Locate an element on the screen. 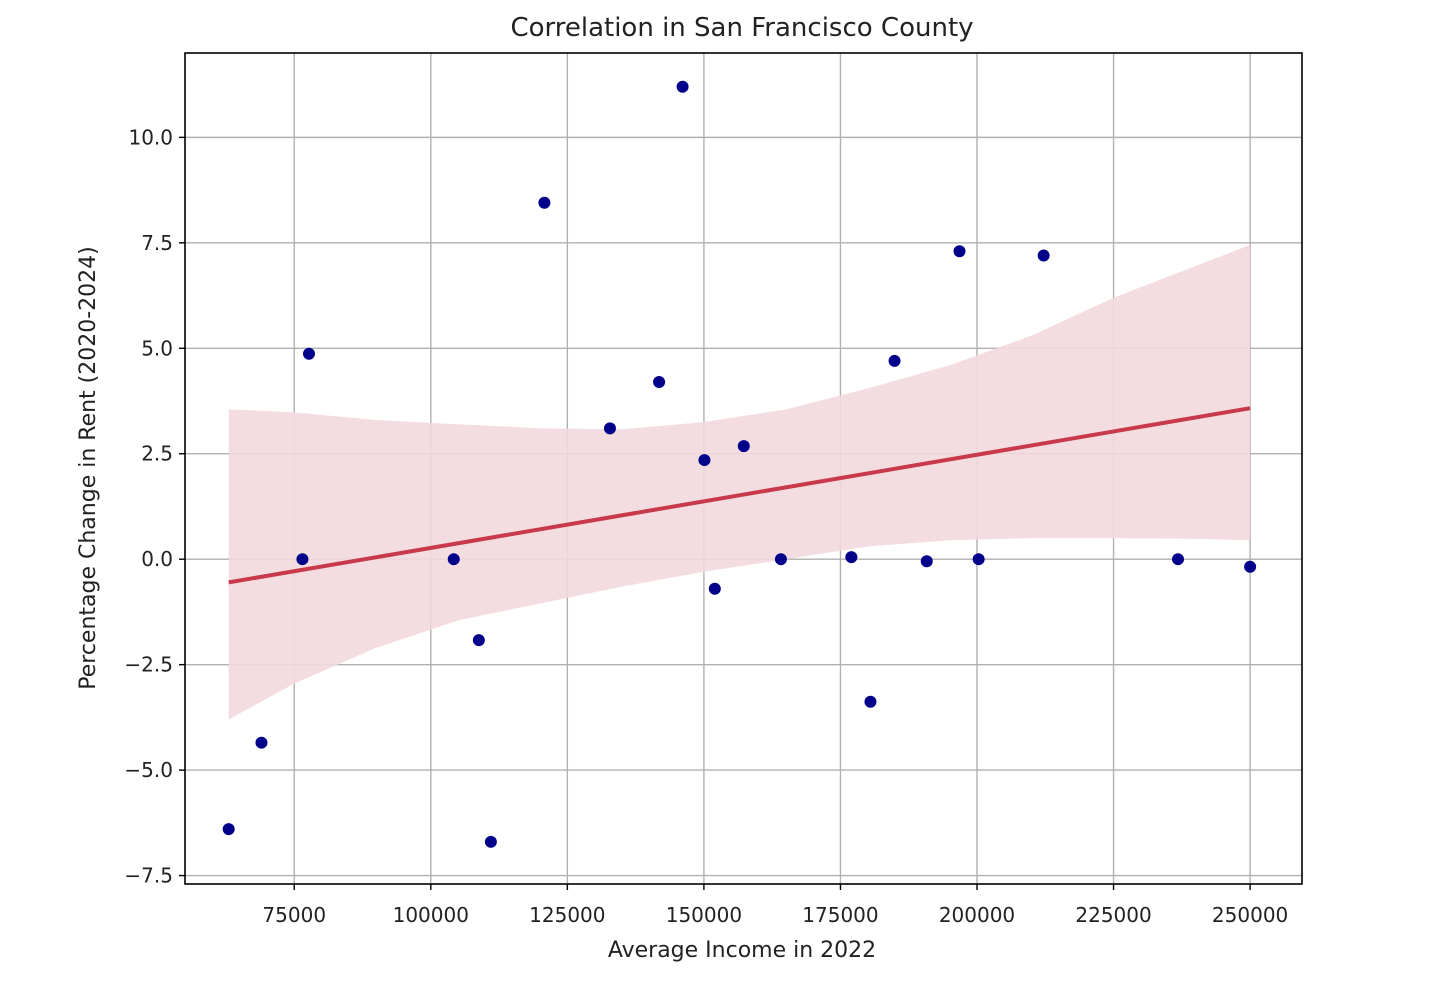  x-tick-label: 200000 is located at coordinates (977, 915).